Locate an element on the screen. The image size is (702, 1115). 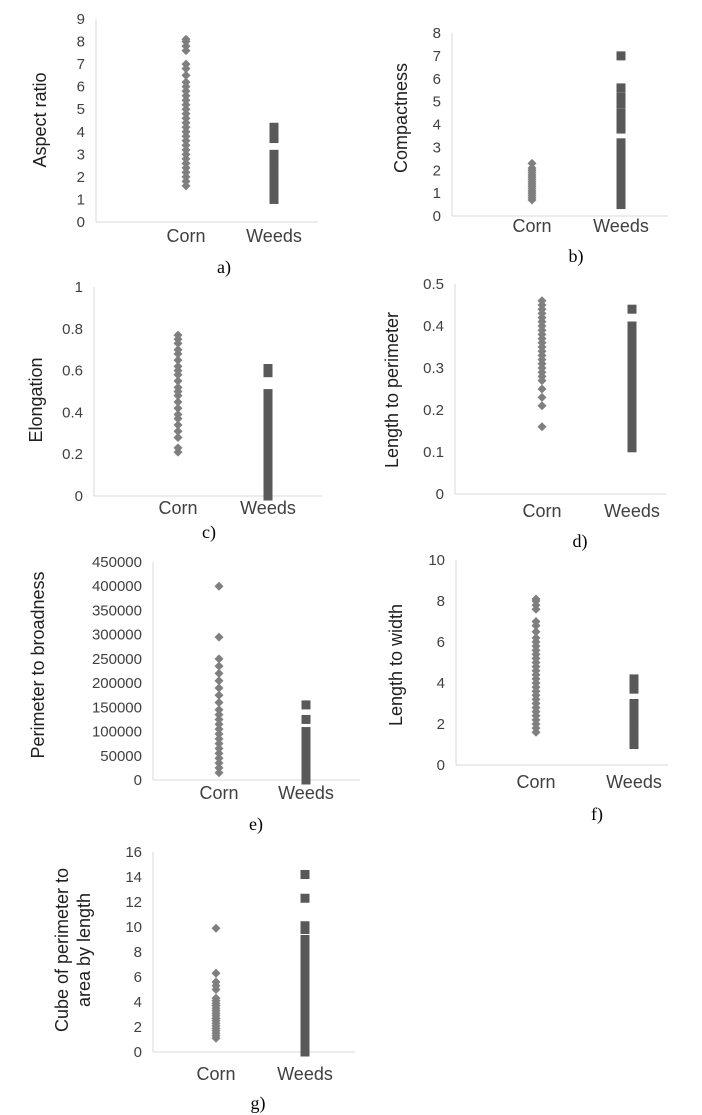
chart-panel-a: 0 1 2 3 4 5 6 7 8 9 Corn Weeds Aspect ratio a) is located at coordinates (174, 144).